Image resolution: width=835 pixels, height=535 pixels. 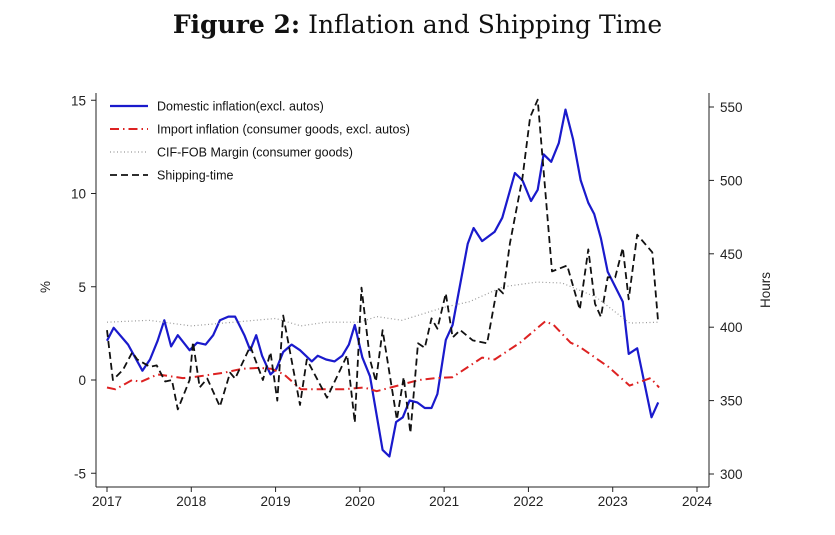 What do you see at coordinates (697, 501) in the screenshot?
I see `x-tick-label: 2024` at bounding box center [697, 501].